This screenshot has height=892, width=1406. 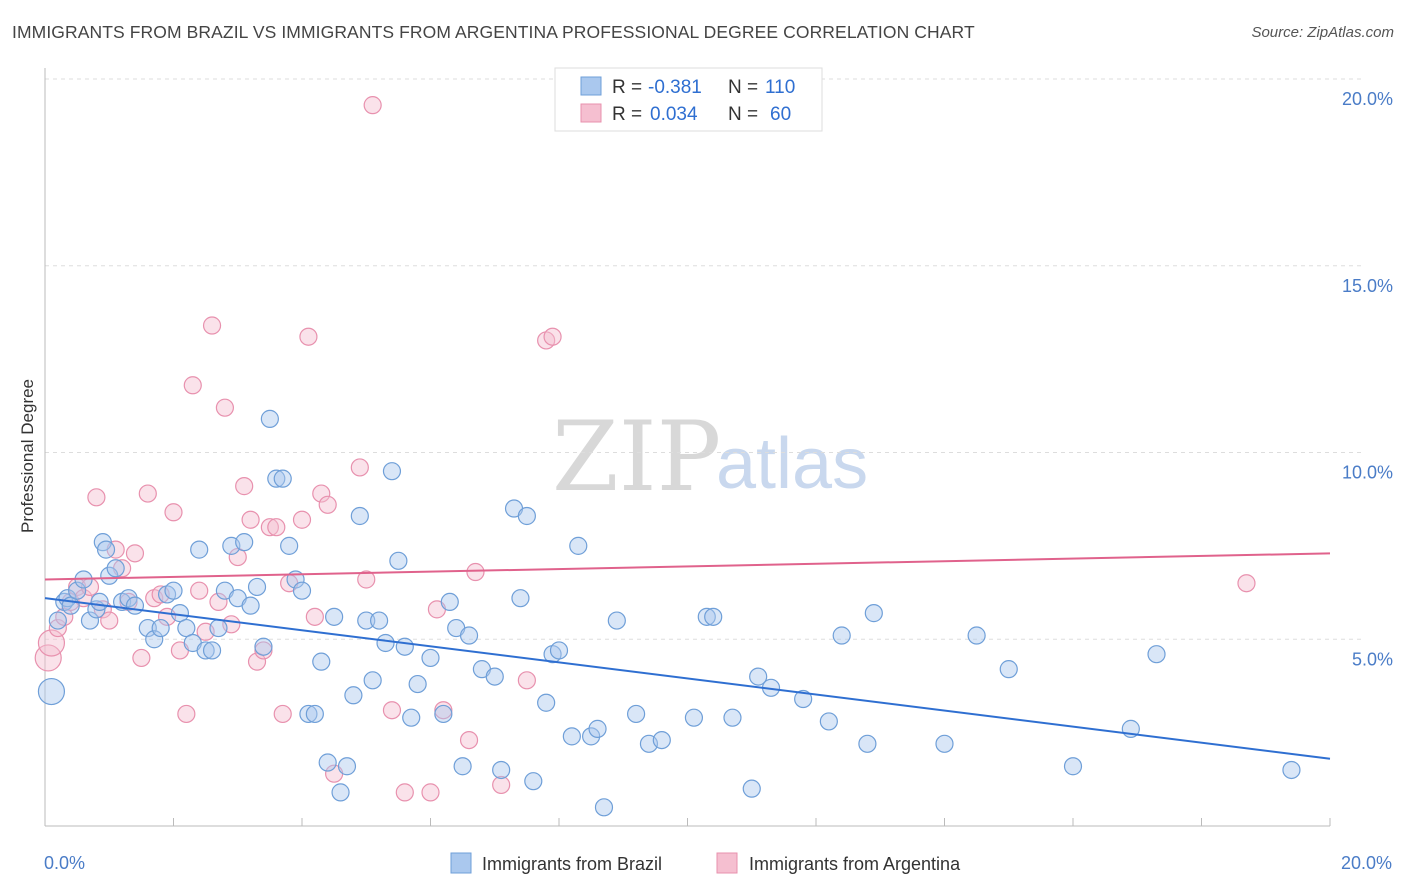 I want to click on argentina-legend-swatch, so click(x=591, y=113).